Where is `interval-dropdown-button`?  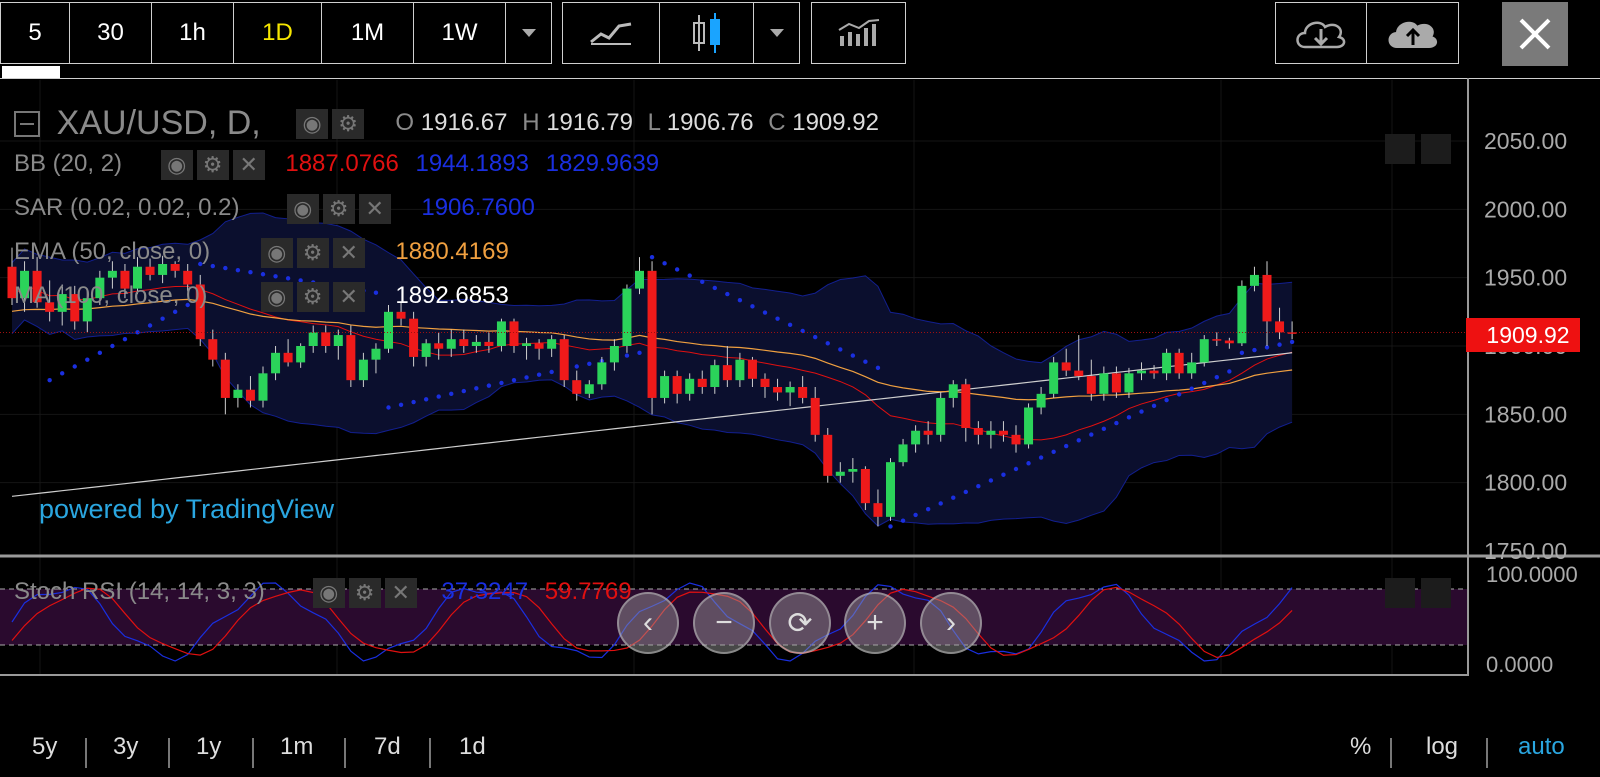 interval-dropdown-button is located at coordinates (529, 33).